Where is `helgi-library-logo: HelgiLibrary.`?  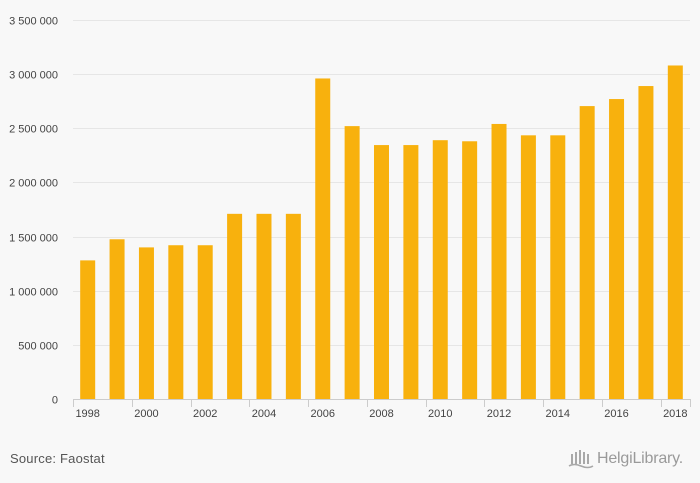
helgi-library-logo: HelgiLibrary. is located at coordinates (625, 459).